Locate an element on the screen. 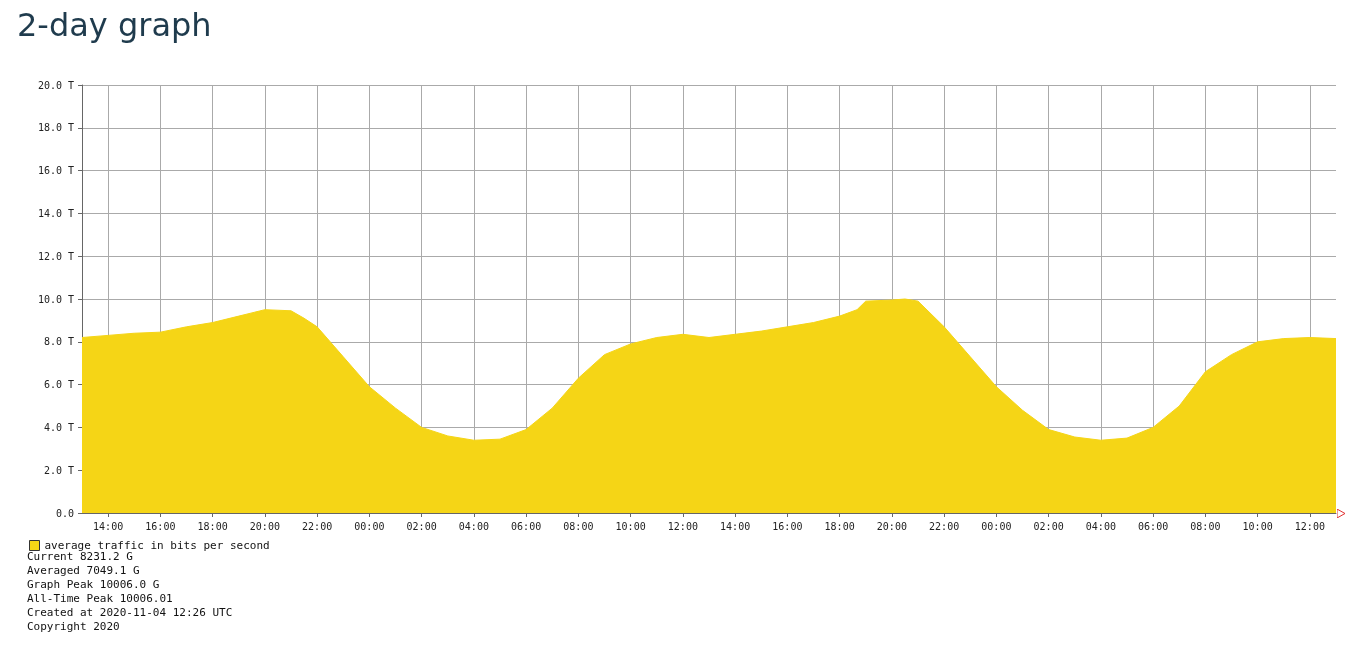  text: Current 8231.2 G is located at coordinates (80, 556).